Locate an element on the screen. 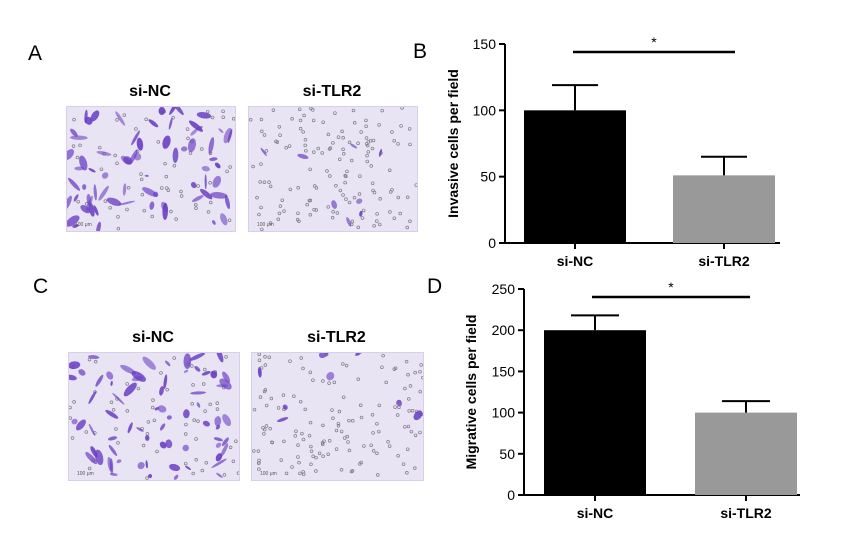 This screenshot has width=863, height=541. image-label-top-left: si-NC is located at coordinates (150, 91).